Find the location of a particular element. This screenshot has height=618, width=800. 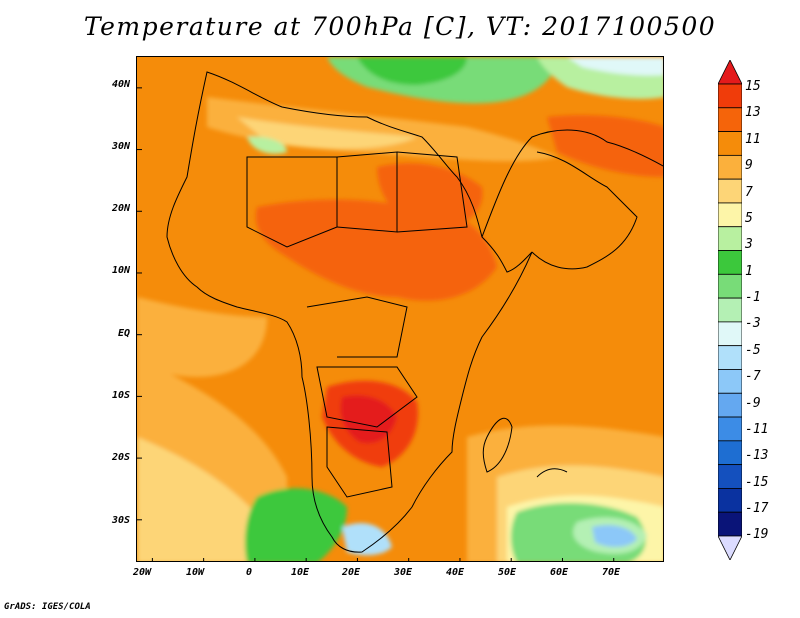

colorbar-label: 1 is located at coordinates (749, 271).